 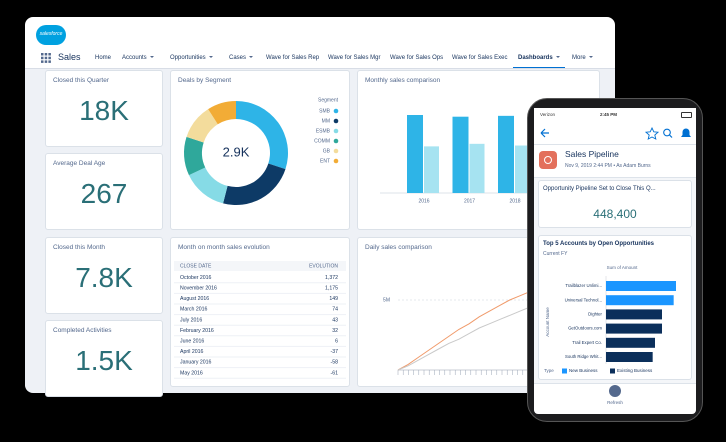 I want to click on nav-tab: Wave for Sales Rep, so click(x=295, y=60).